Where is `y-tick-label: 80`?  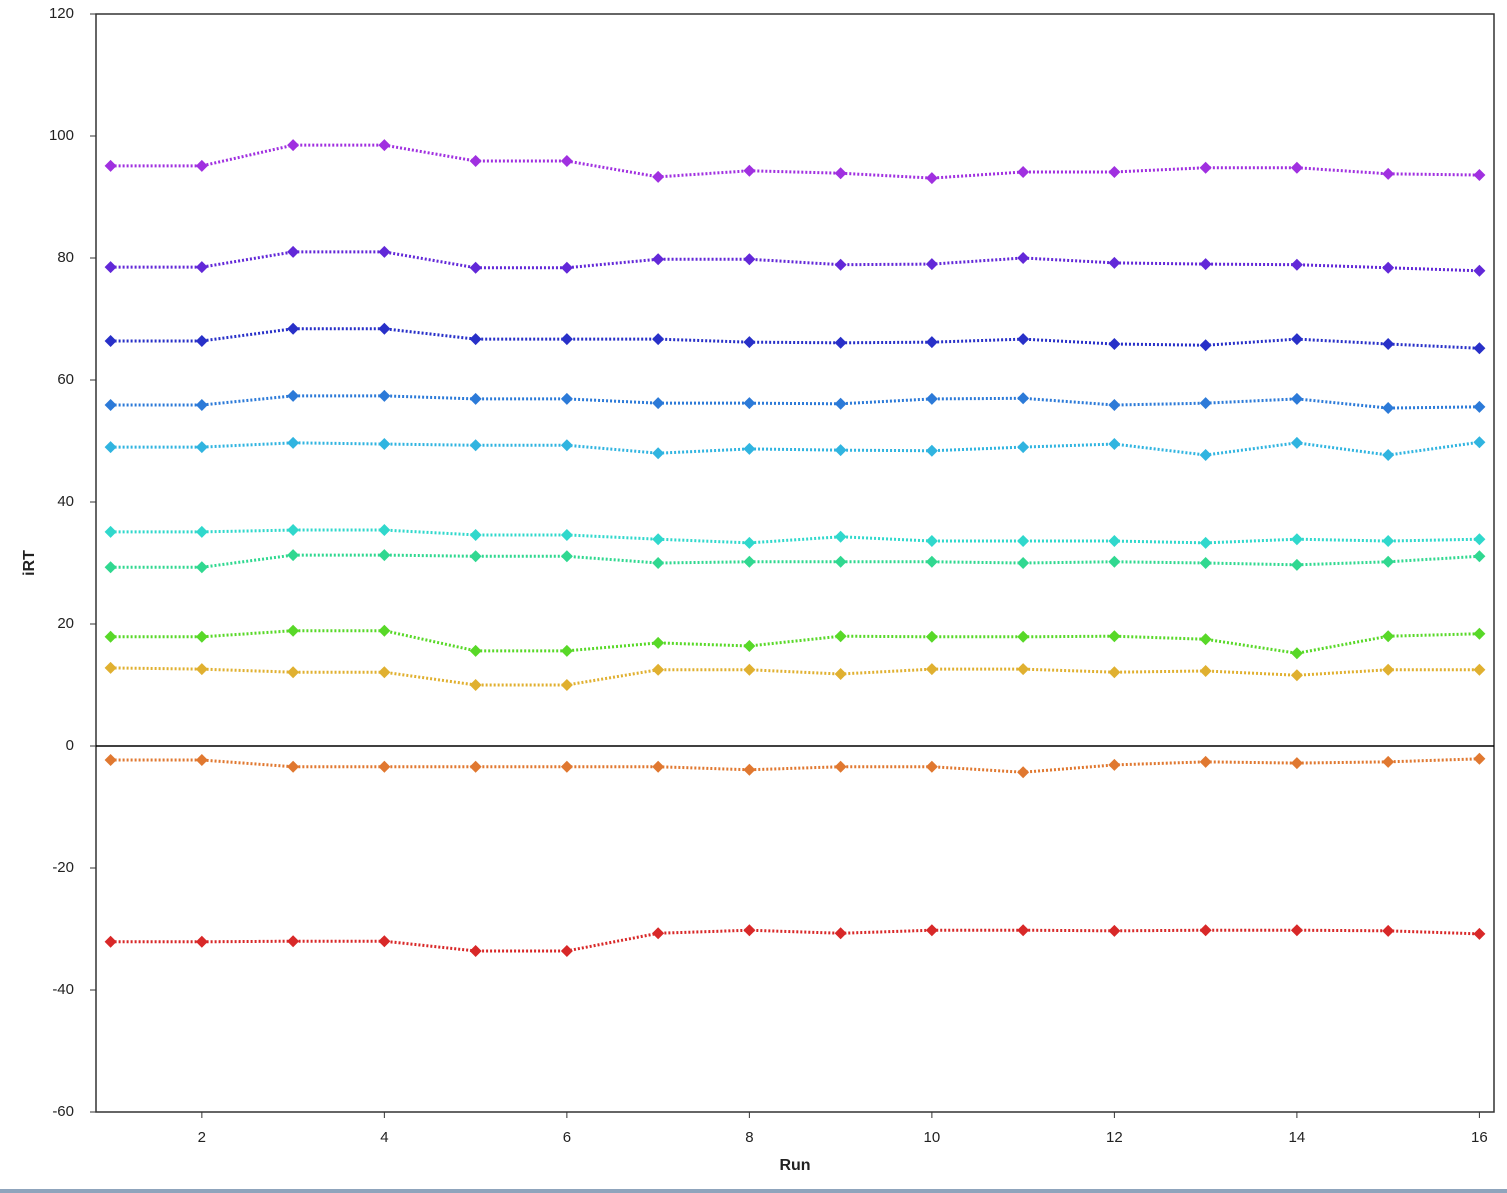 y-tick-label: 80 is located at coordinates (65, 257).